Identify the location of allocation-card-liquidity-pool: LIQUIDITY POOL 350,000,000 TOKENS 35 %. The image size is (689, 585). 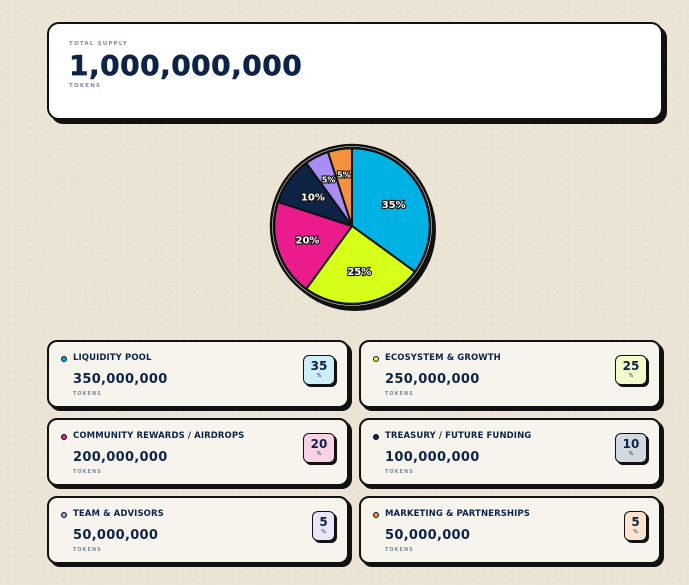
(198, 374).